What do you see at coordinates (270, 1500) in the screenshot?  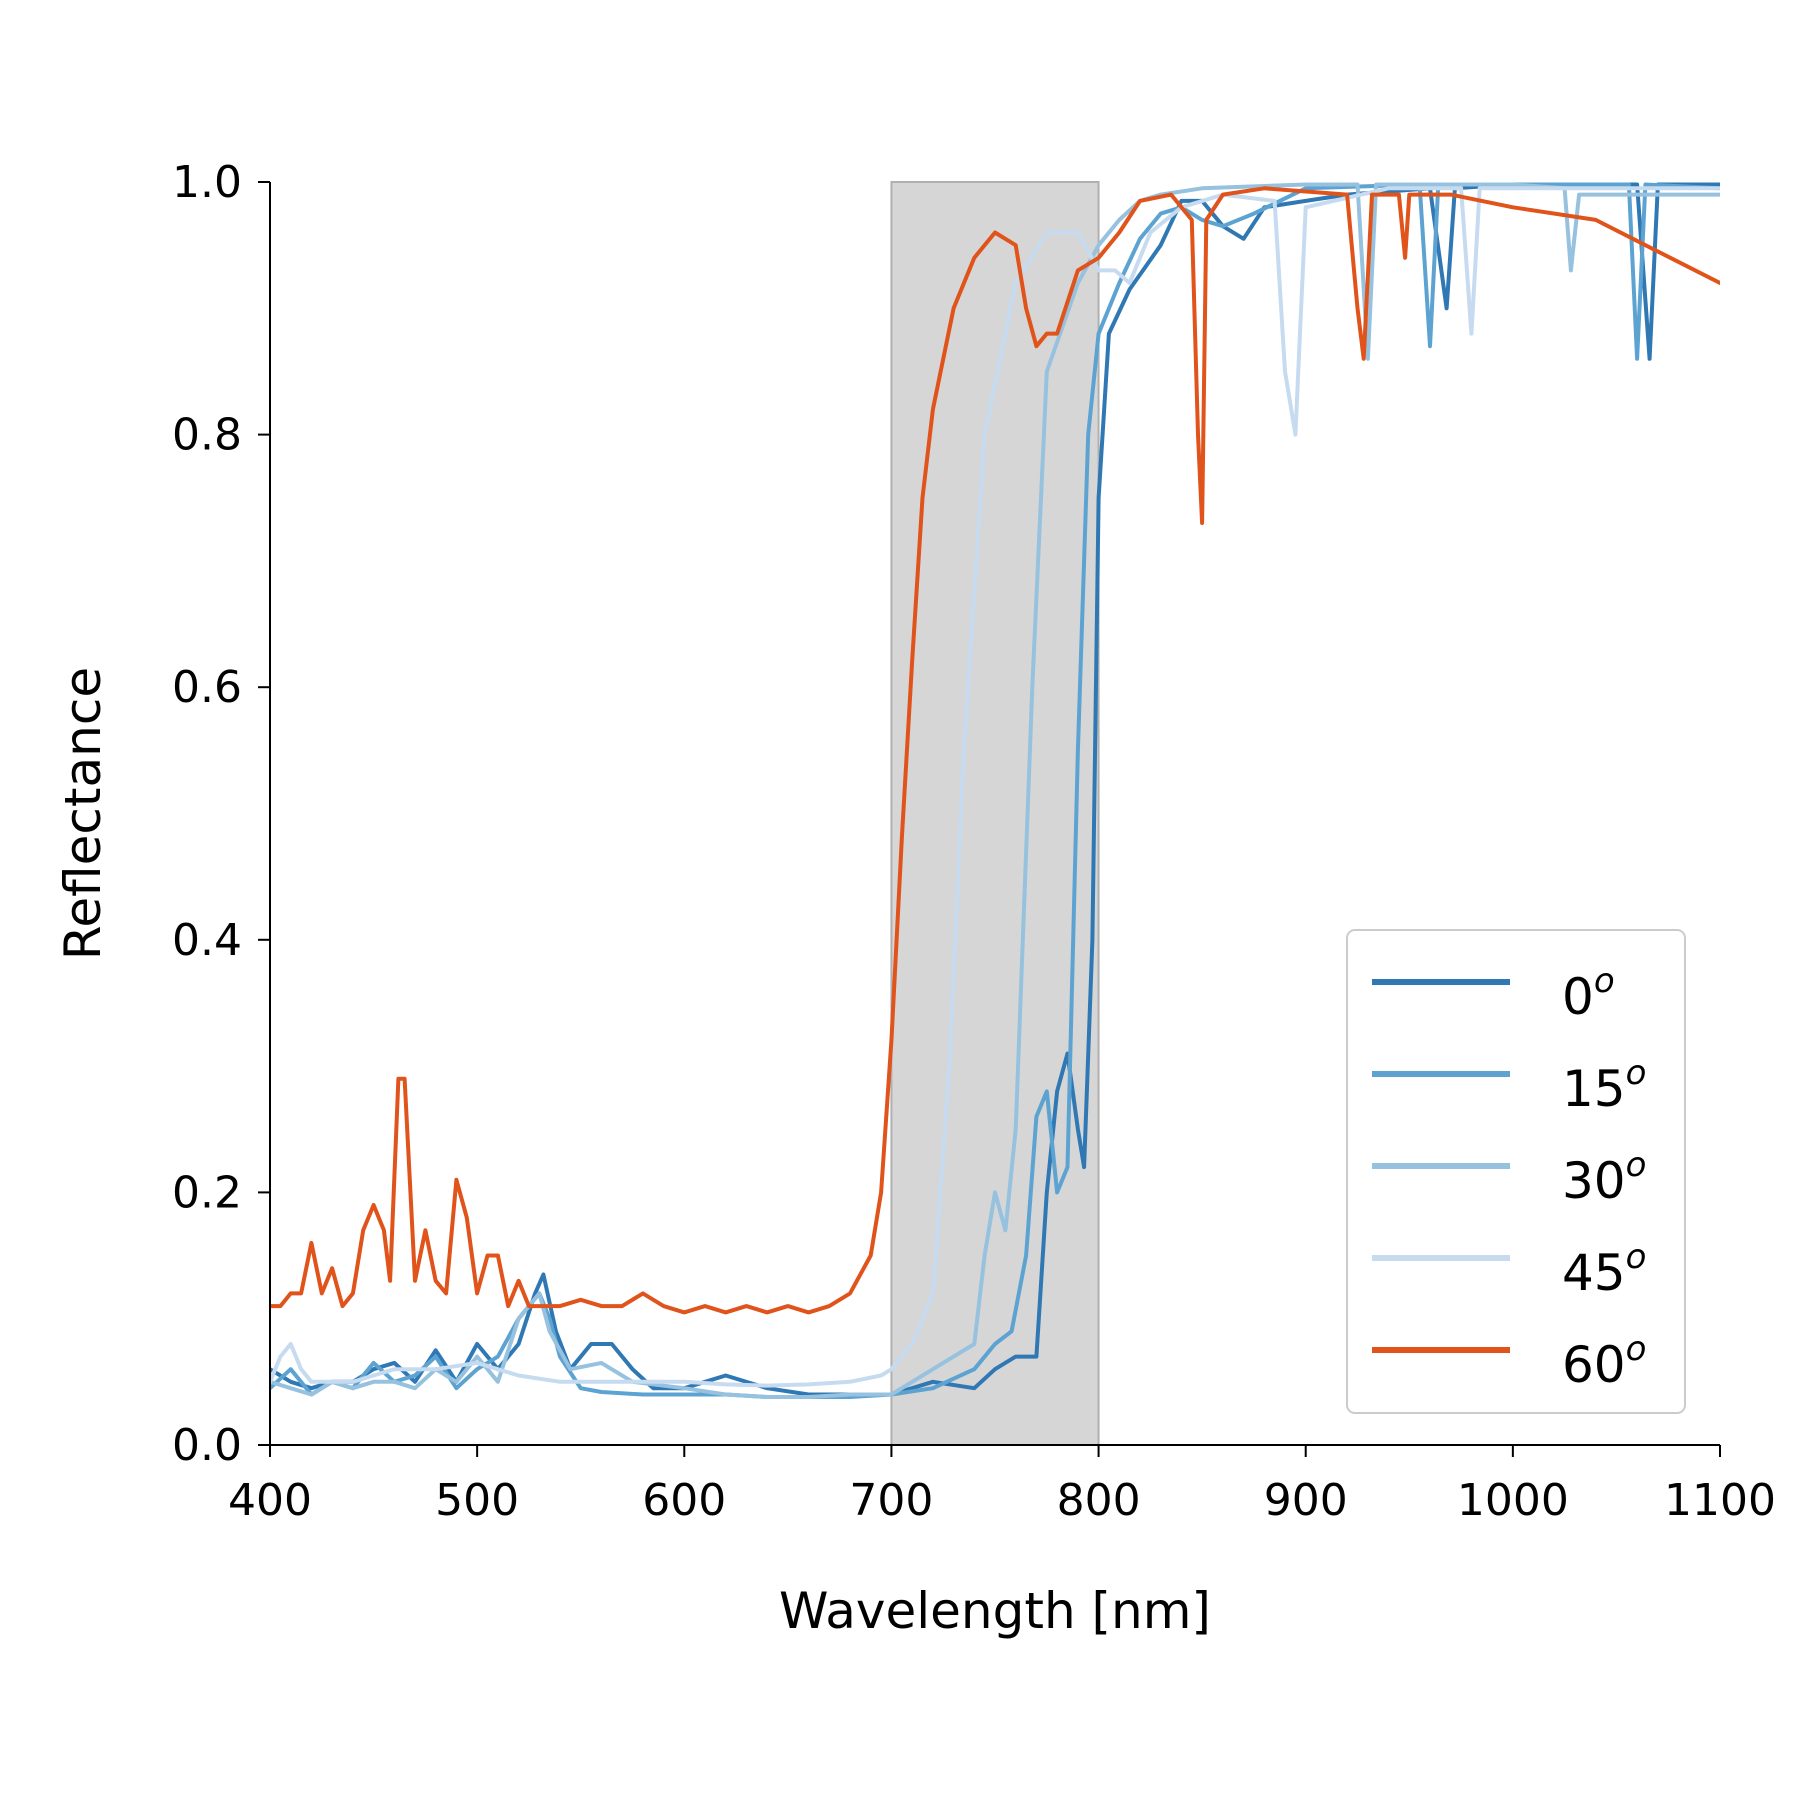 I see `x-tick-label: 400` at bounding box center [270, 1500].